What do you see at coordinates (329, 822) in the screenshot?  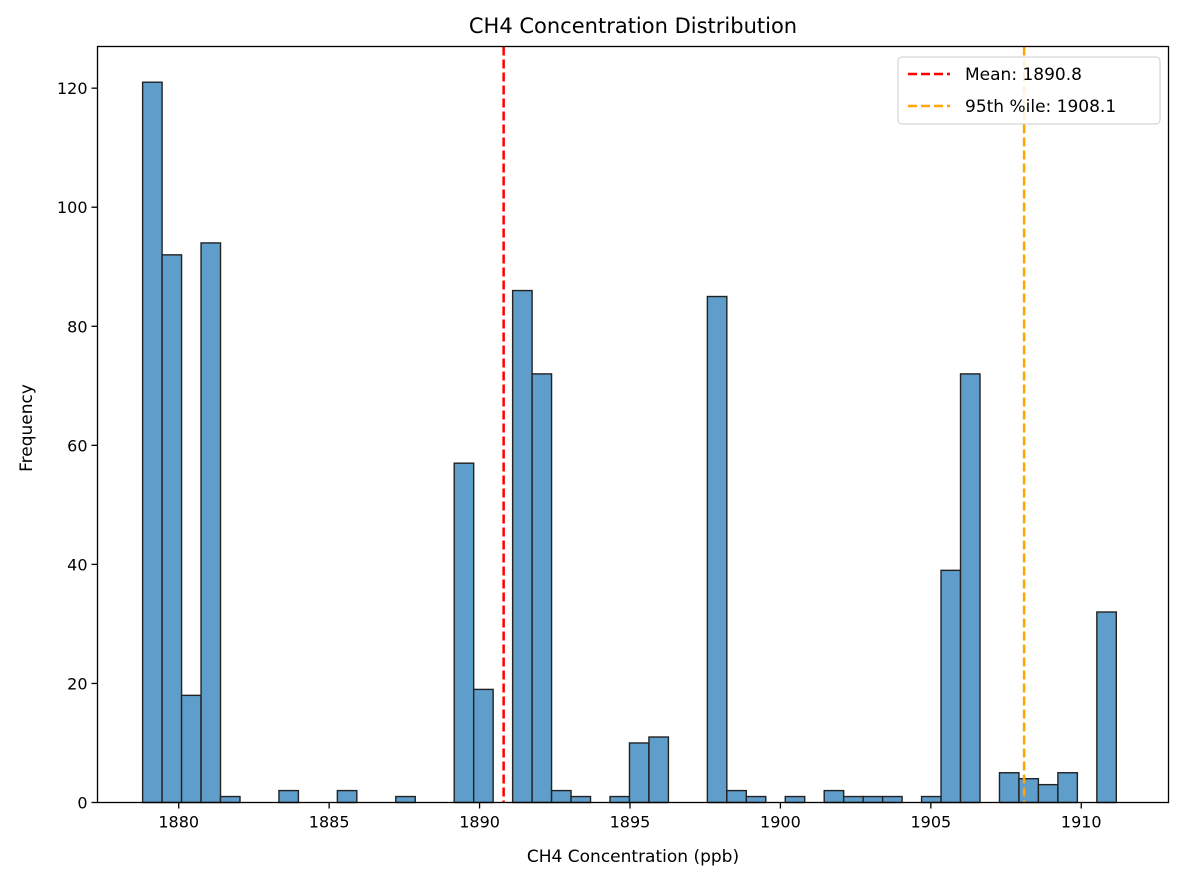 I see `x-tick-label: 1885` at bounding box center [329, 822].